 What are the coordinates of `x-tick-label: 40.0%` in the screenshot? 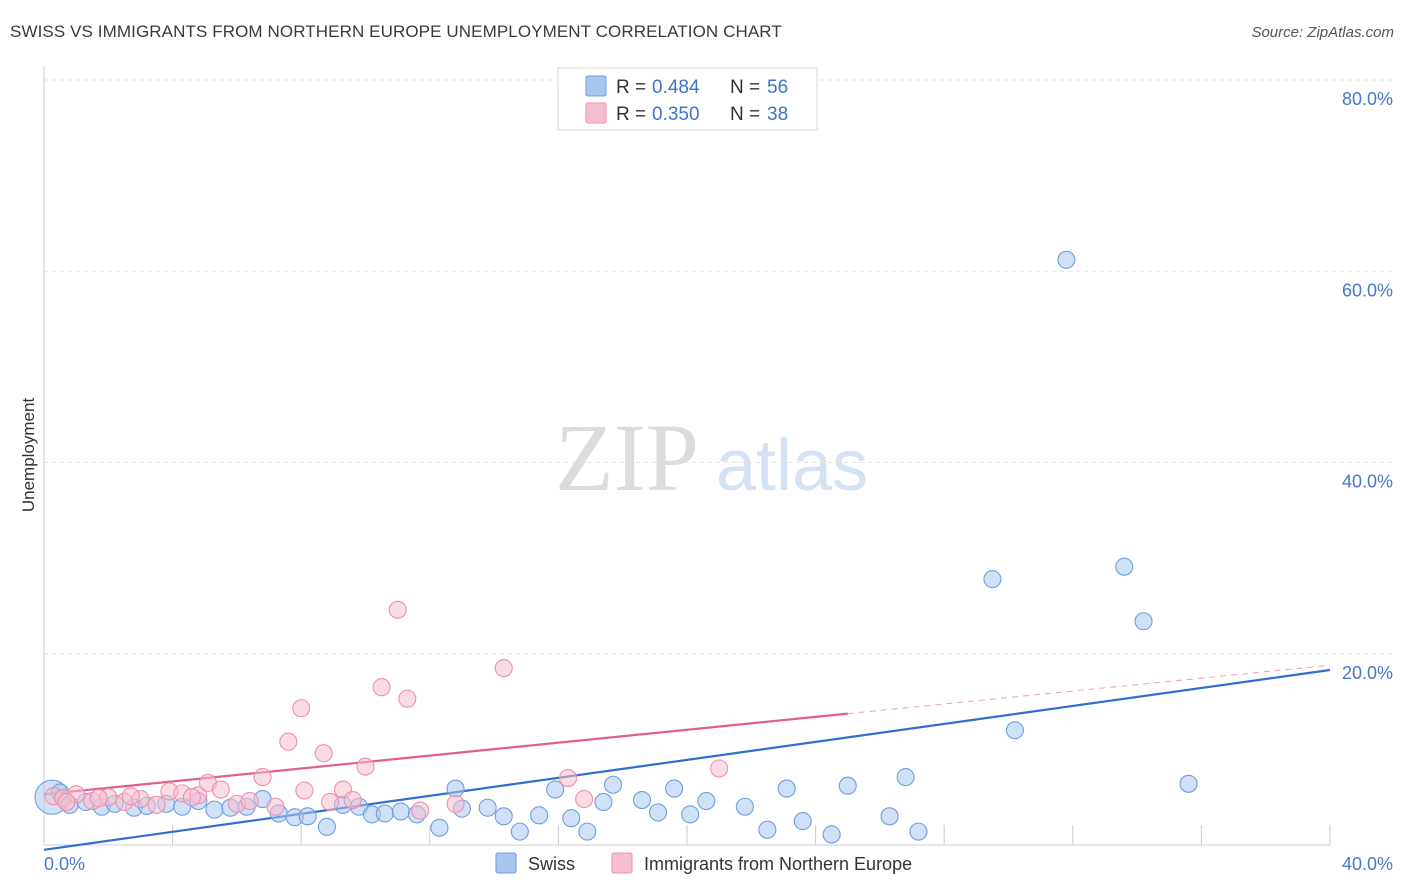 It's located at (1367, 864).